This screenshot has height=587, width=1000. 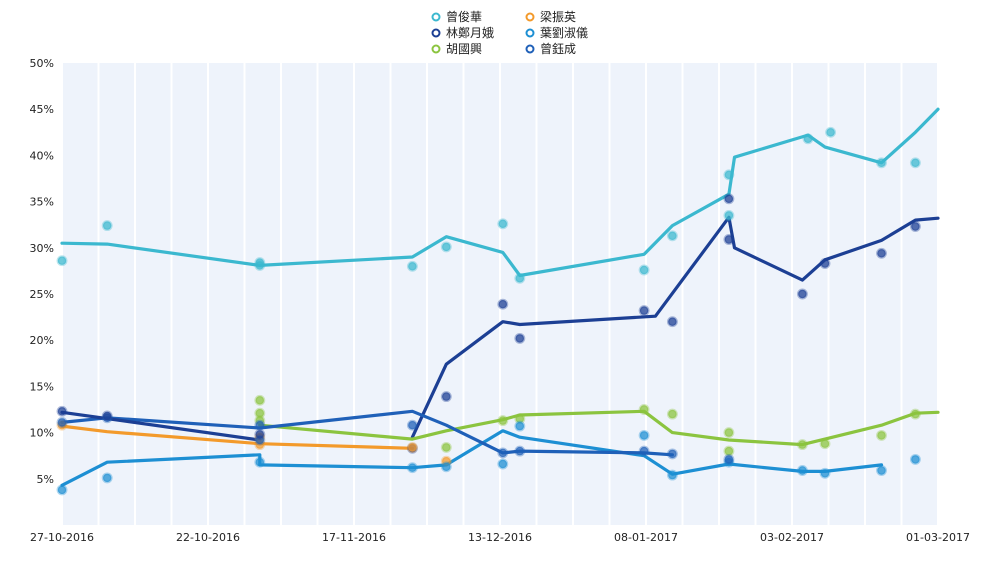 I want to click on legend-label: 胡國興, so click(x=464, y=49).